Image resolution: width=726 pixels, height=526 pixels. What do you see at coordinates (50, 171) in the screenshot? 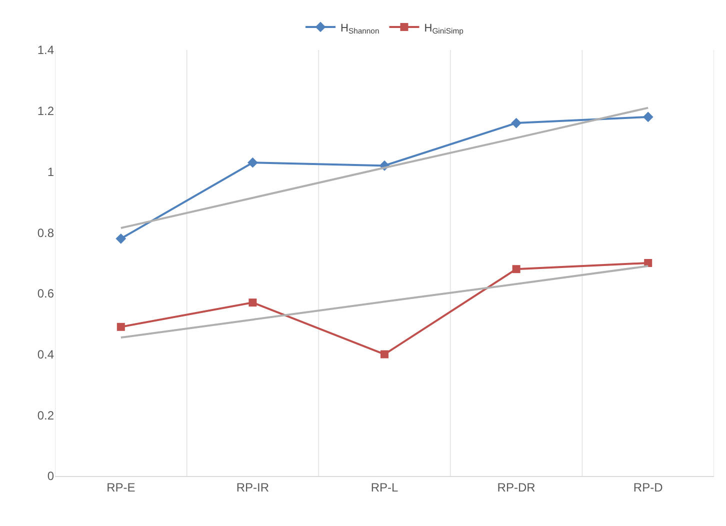
I see `y-tick-label: 1` at bounding box center [50, 171].